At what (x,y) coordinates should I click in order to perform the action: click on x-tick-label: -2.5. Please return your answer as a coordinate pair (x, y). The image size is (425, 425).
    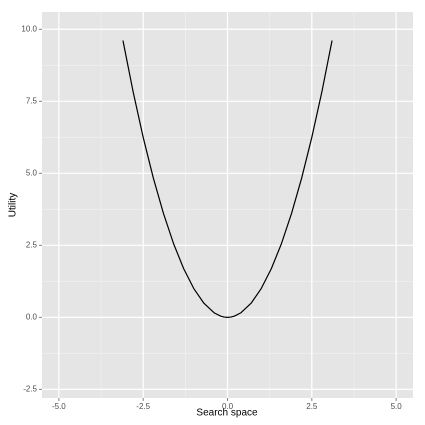
    Looking at the image, I should click on (143, 406).